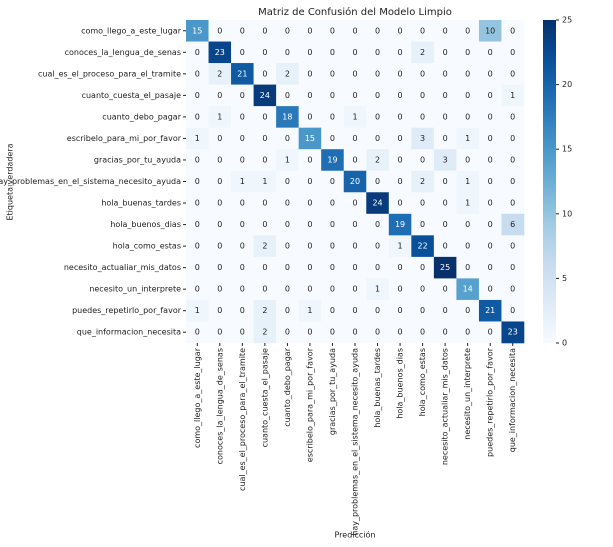  Describe the element at coordinates (490, 402) in the screenshot. I see `x-tick-label: puedes_repetirlo_por_favor` at that location.